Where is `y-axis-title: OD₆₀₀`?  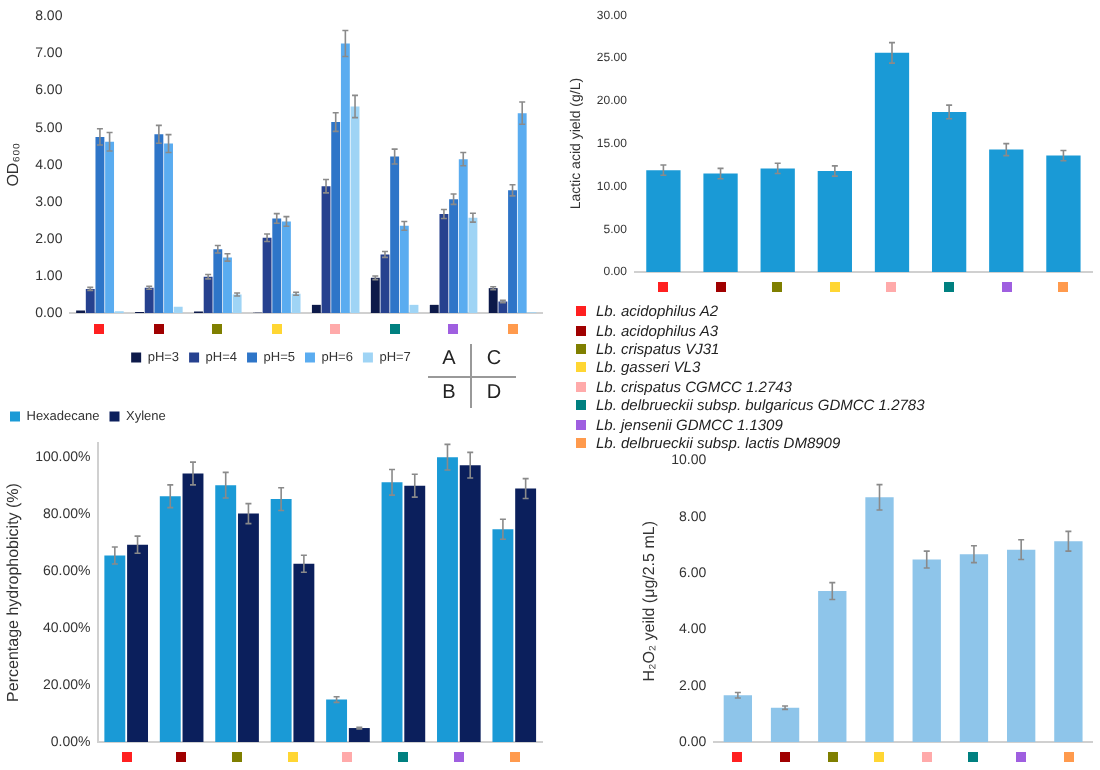 y-axis-title: OD₆₀₀ is located at coordinates (13, 164).